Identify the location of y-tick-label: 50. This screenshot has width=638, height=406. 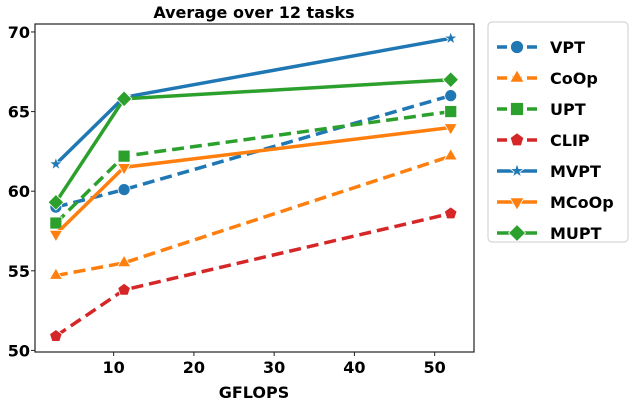
(19, 350).